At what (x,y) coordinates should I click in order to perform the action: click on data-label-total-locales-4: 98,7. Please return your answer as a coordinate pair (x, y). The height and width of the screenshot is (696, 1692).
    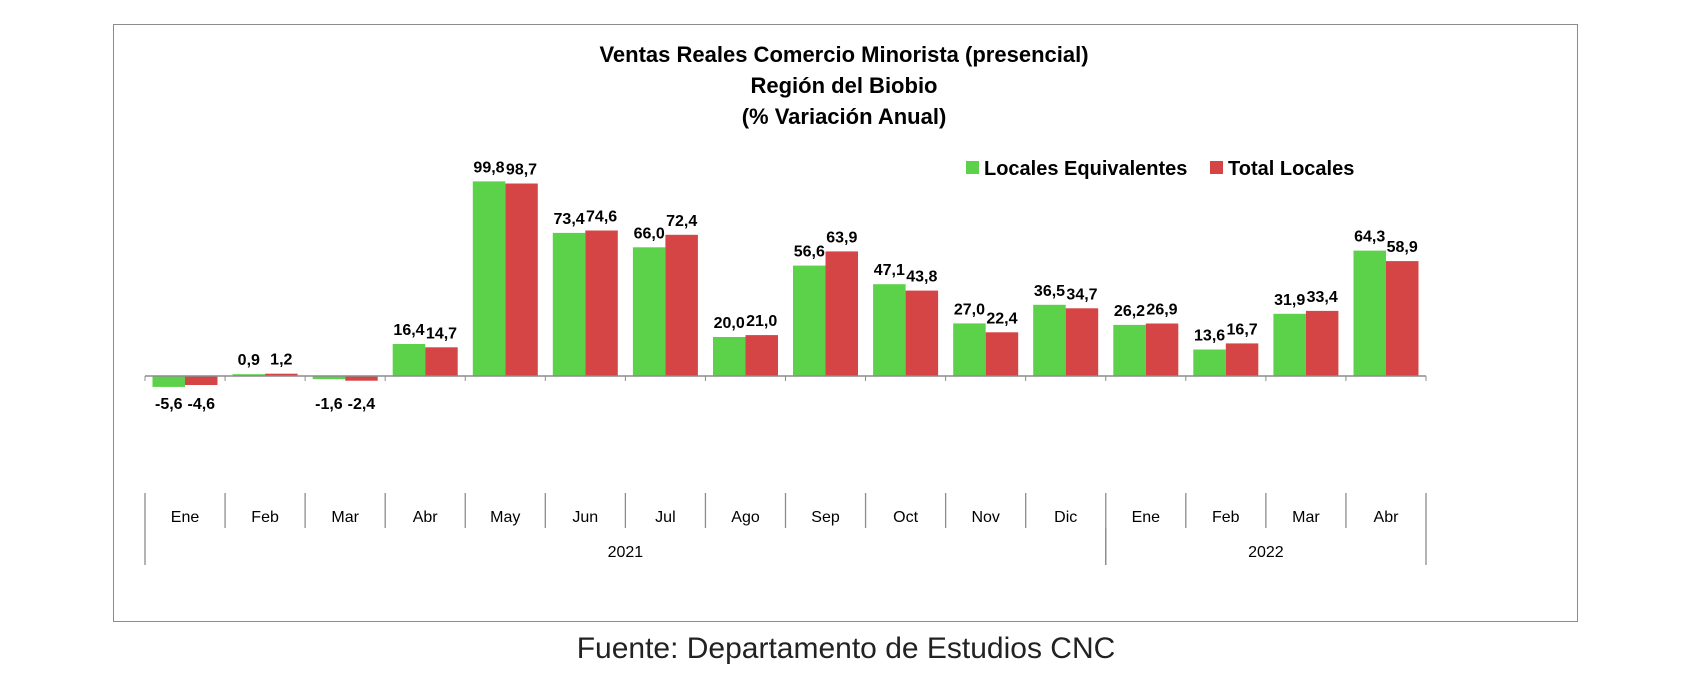
    Looking at the image, I should click on (521, 170).